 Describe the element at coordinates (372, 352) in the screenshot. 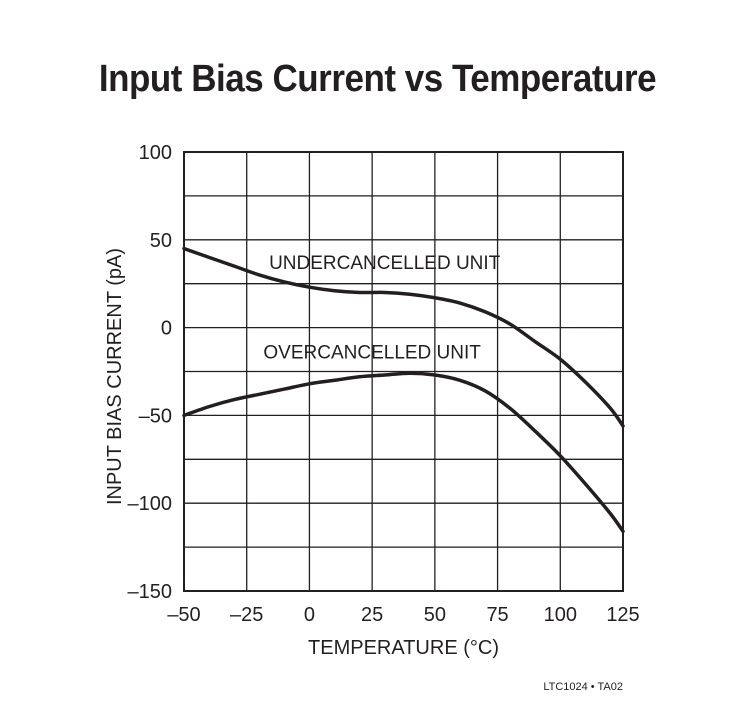

I see `series-label-overcancelled: OVERCANCELLED UNIT` at that location.